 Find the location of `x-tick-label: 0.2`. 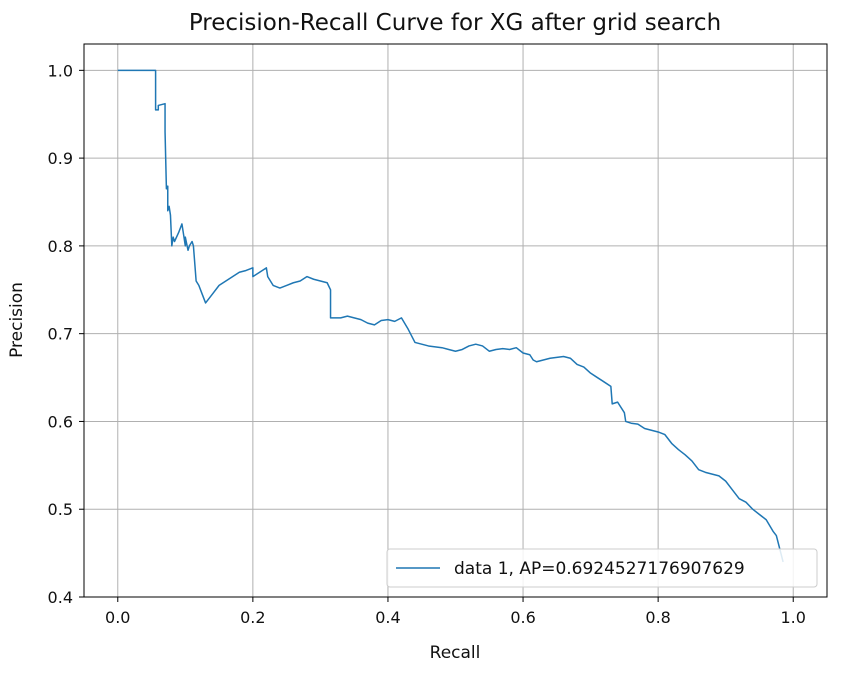

x-tick-label: 0.2 is located at coordinates (252, 617).